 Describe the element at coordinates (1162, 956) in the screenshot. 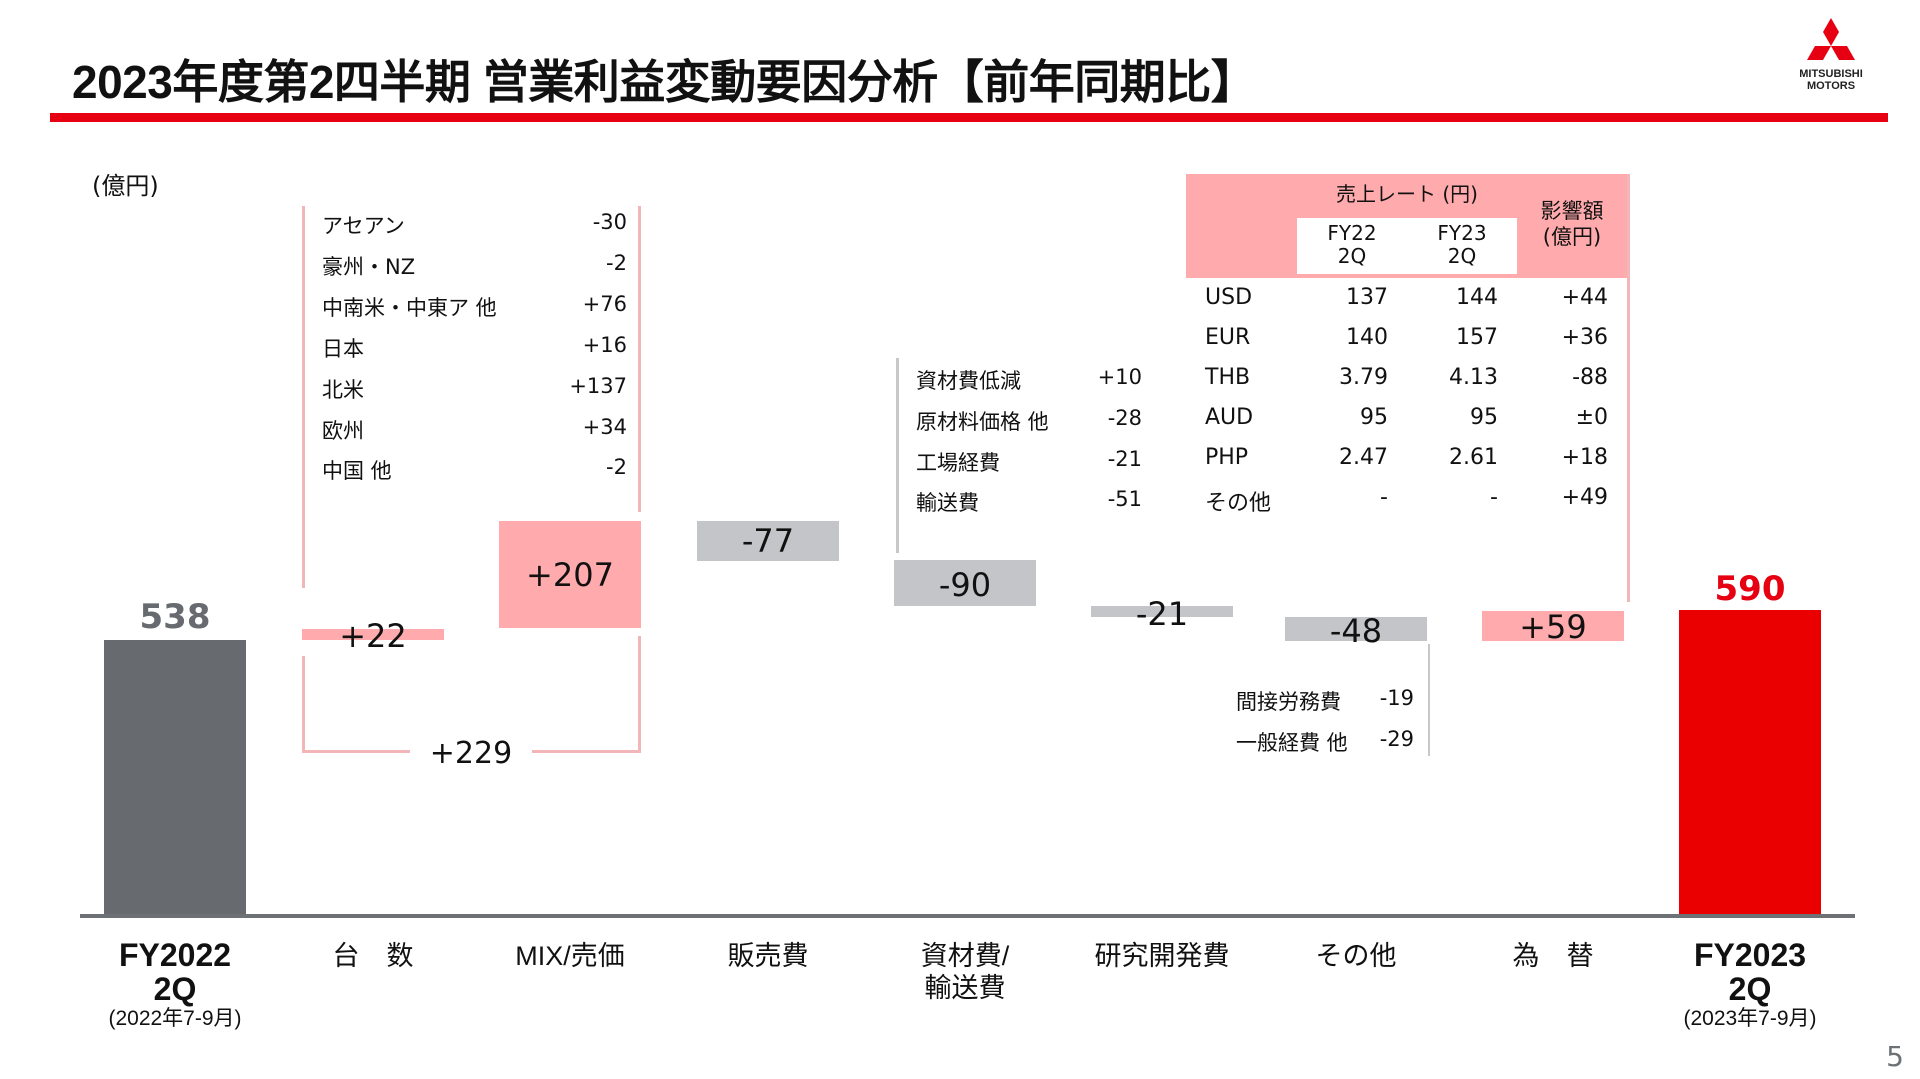

I see `xlabel-rd-expense: 研究開発費` at that location.